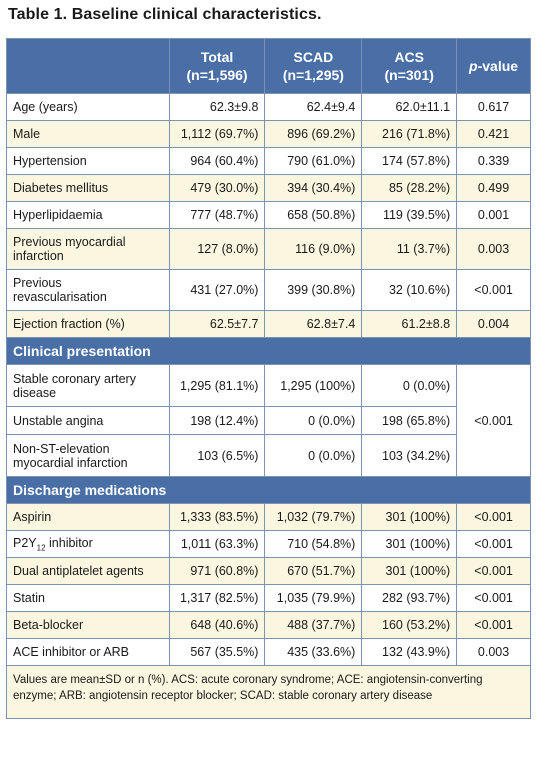 This screenshot has width=539, height=761. What do you see at coordinates (409, 290) in the screenshot?
I see `table-cell: 32 (10.6%)` at bounding box center [409, 290].